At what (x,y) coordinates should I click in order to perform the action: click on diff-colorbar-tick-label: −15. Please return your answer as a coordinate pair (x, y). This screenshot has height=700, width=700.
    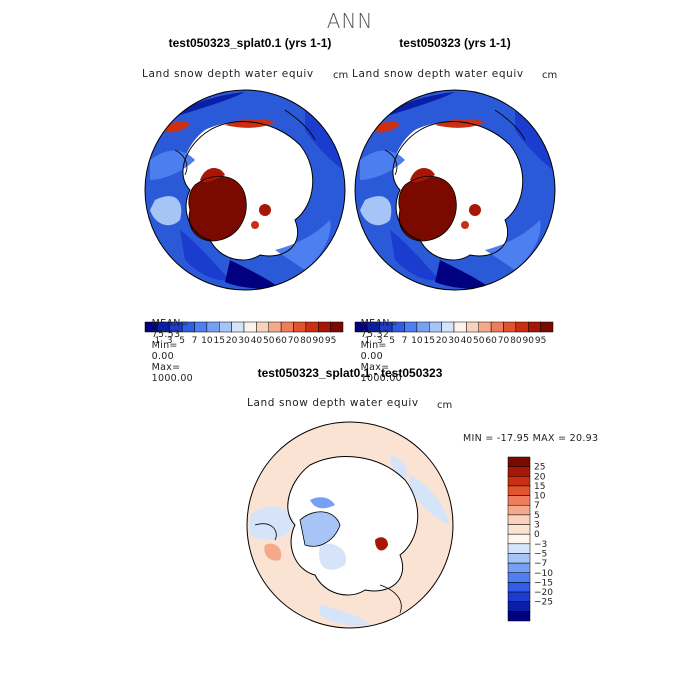
    Looking at the image, I should click on (543, 583).